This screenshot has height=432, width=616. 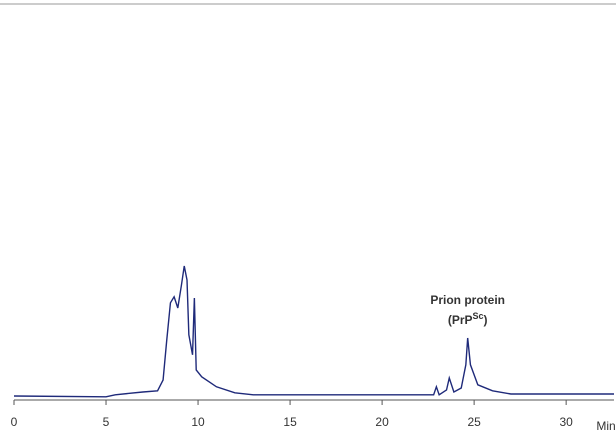 What do you see at coordinates (106, 422) in the screenshot?
I see `x-tick-label: 5` at bounding box center [106, 422].